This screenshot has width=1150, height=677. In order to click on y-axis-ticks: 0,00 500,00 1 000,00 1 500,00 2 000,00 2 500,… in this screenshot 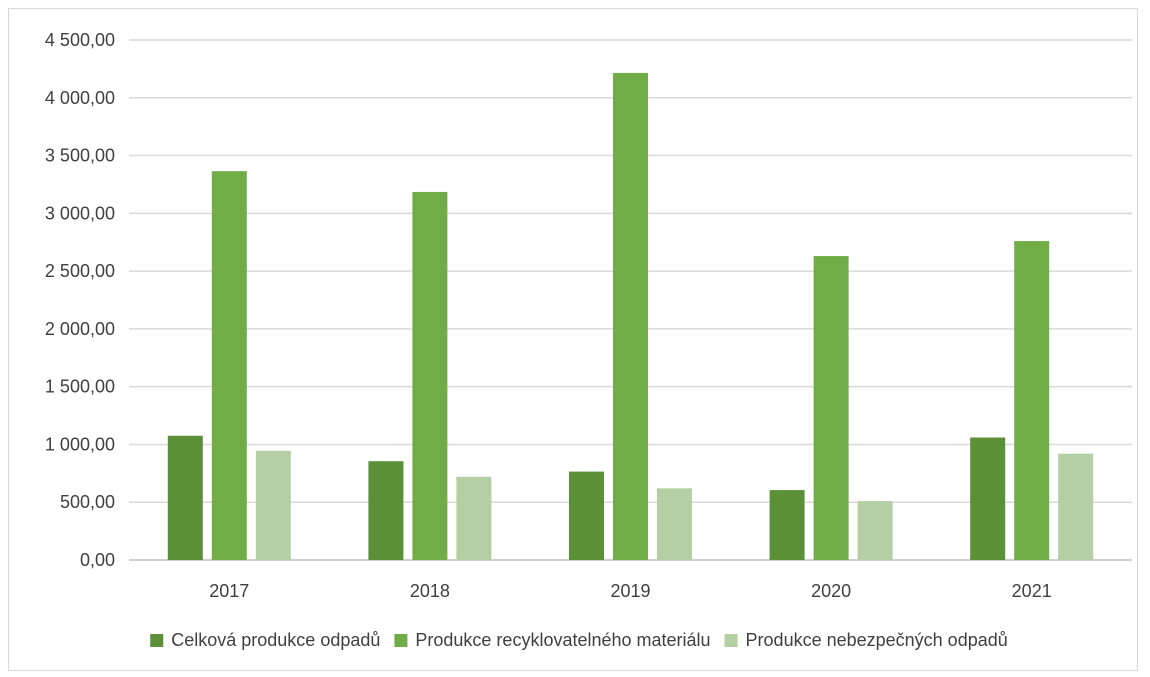, I will do `click(80, 300)`.